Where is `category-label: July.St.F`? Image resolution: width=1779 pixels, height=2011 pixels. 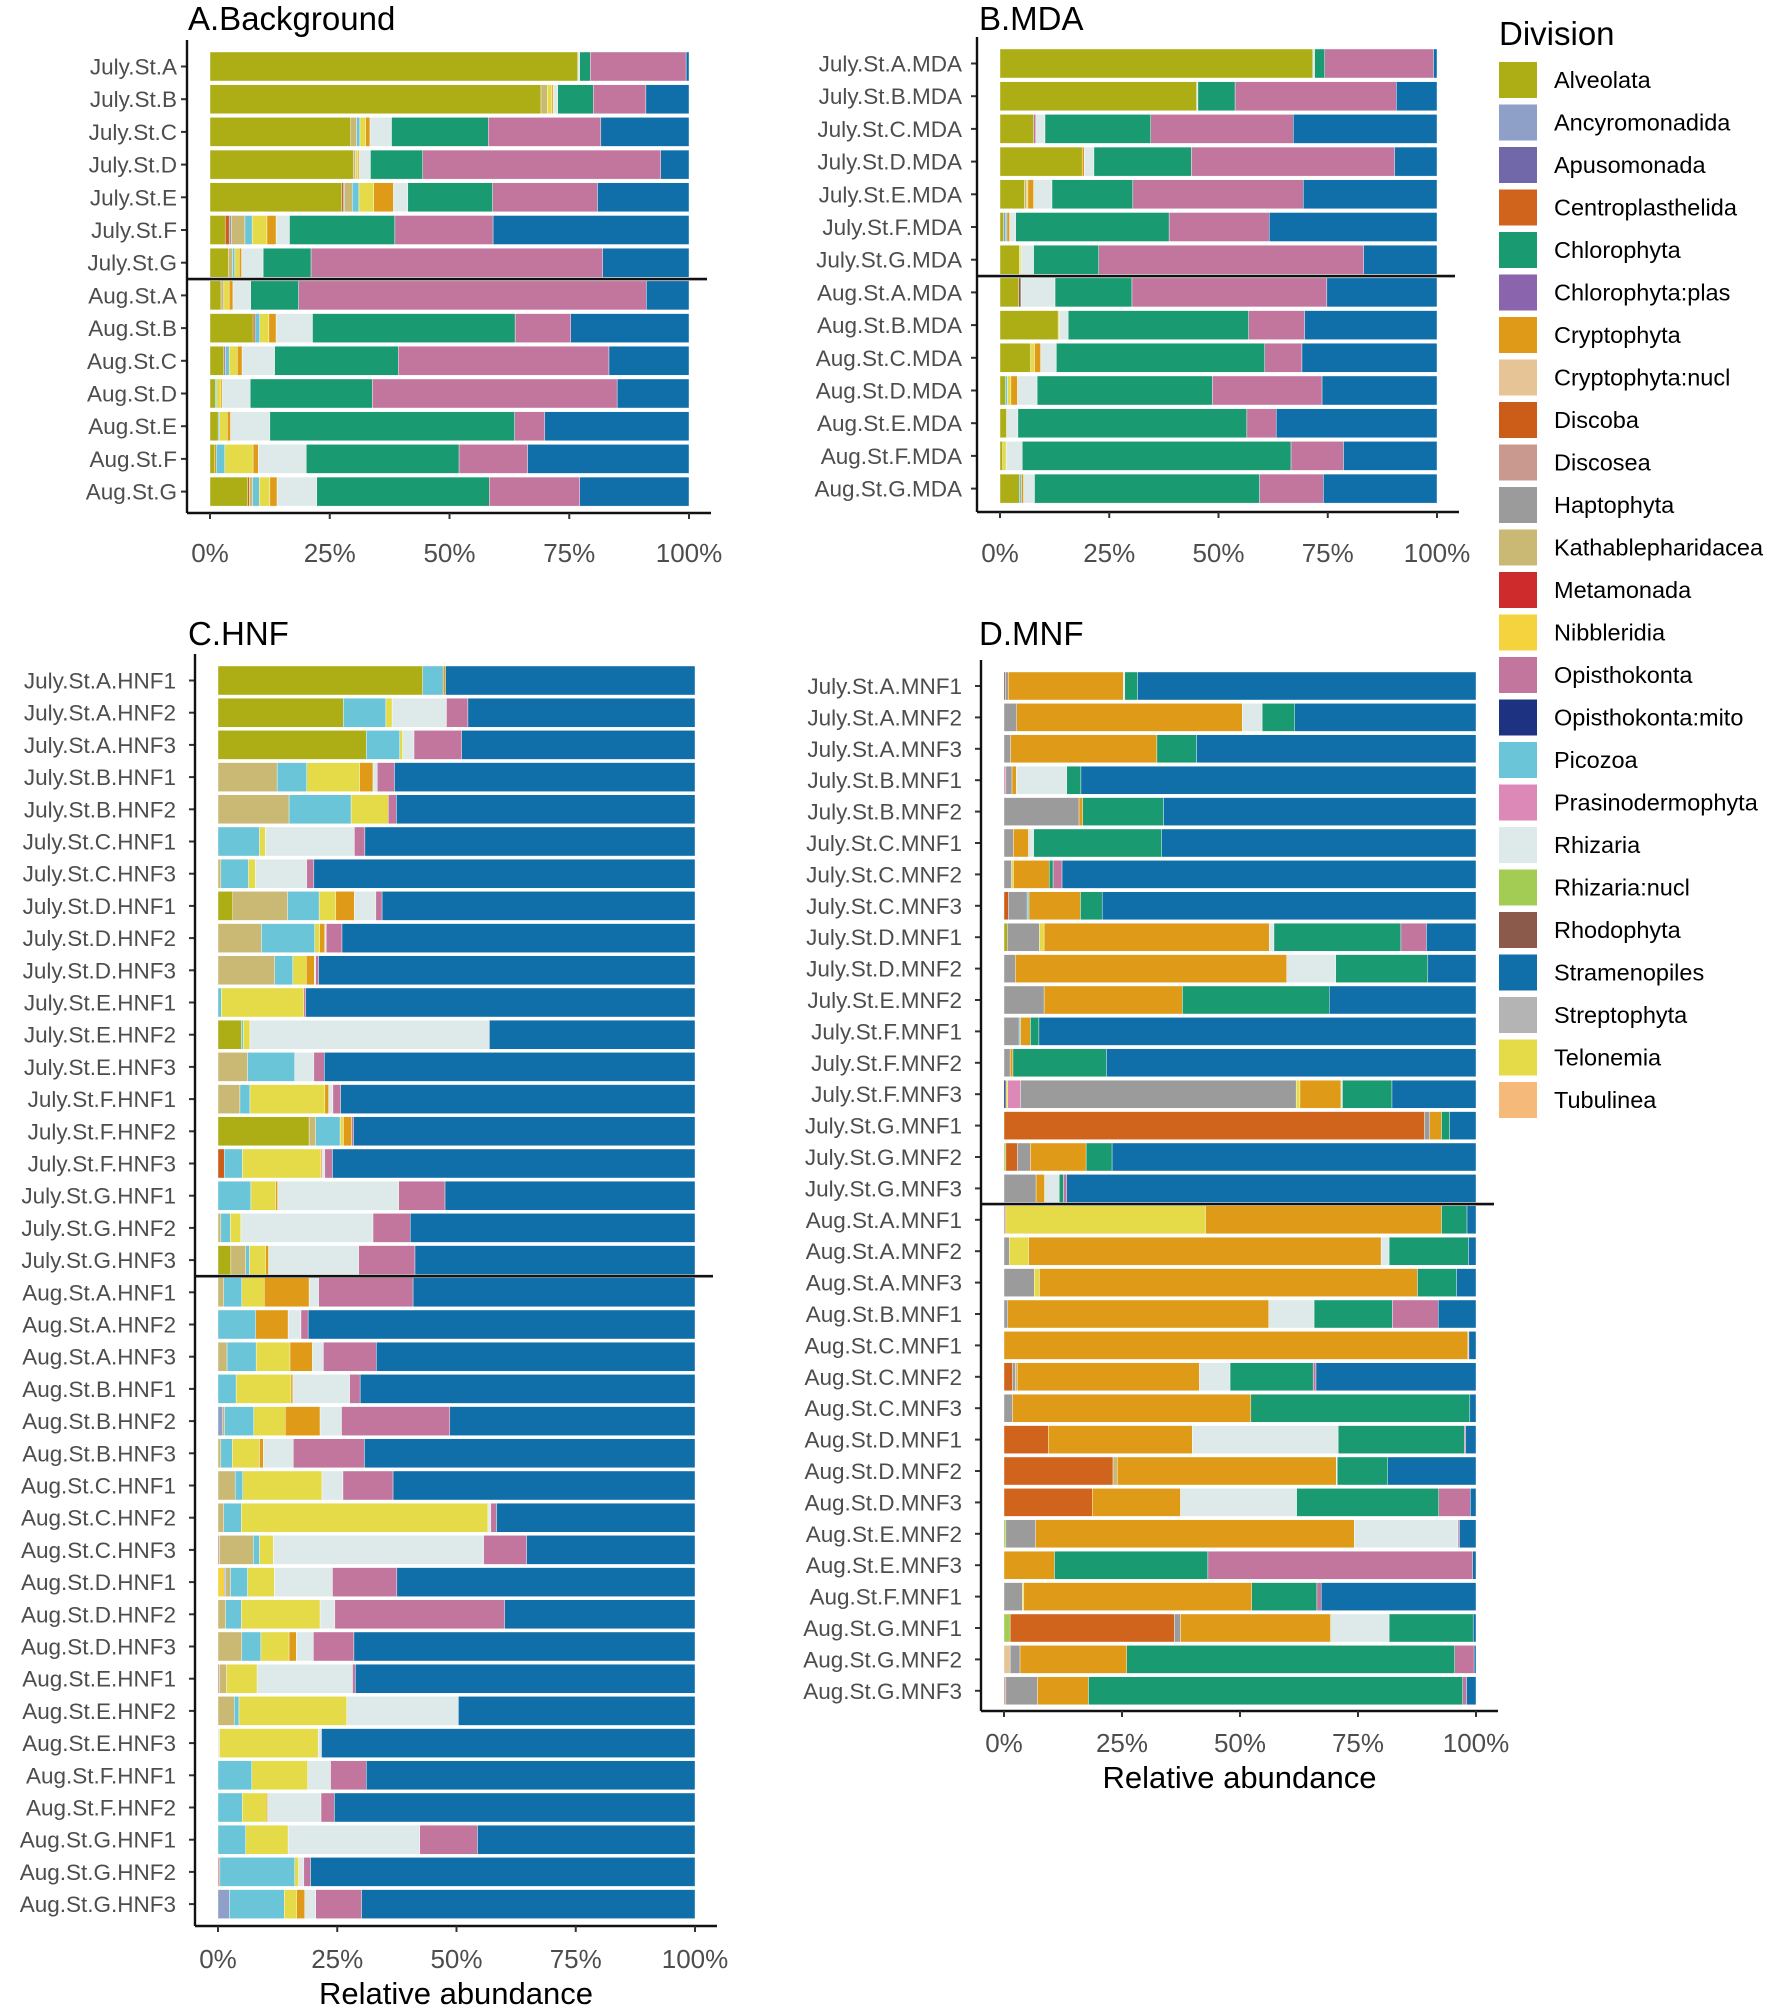 category-label: July.St.F is located at coordinates (134, 230).